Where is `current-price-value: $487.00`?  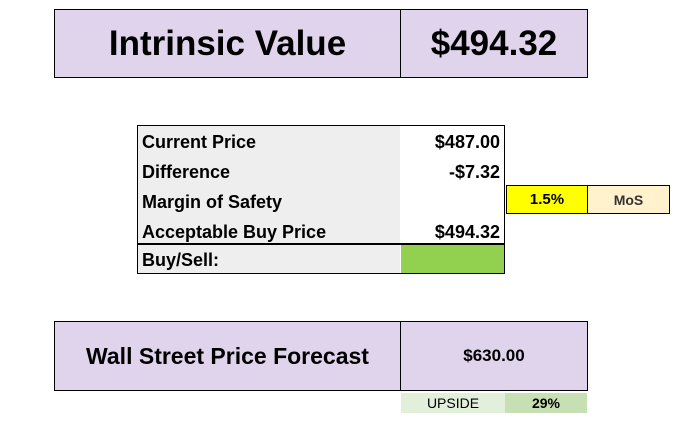
current-price-value: $487.00 is located at coordinates (467, 142).